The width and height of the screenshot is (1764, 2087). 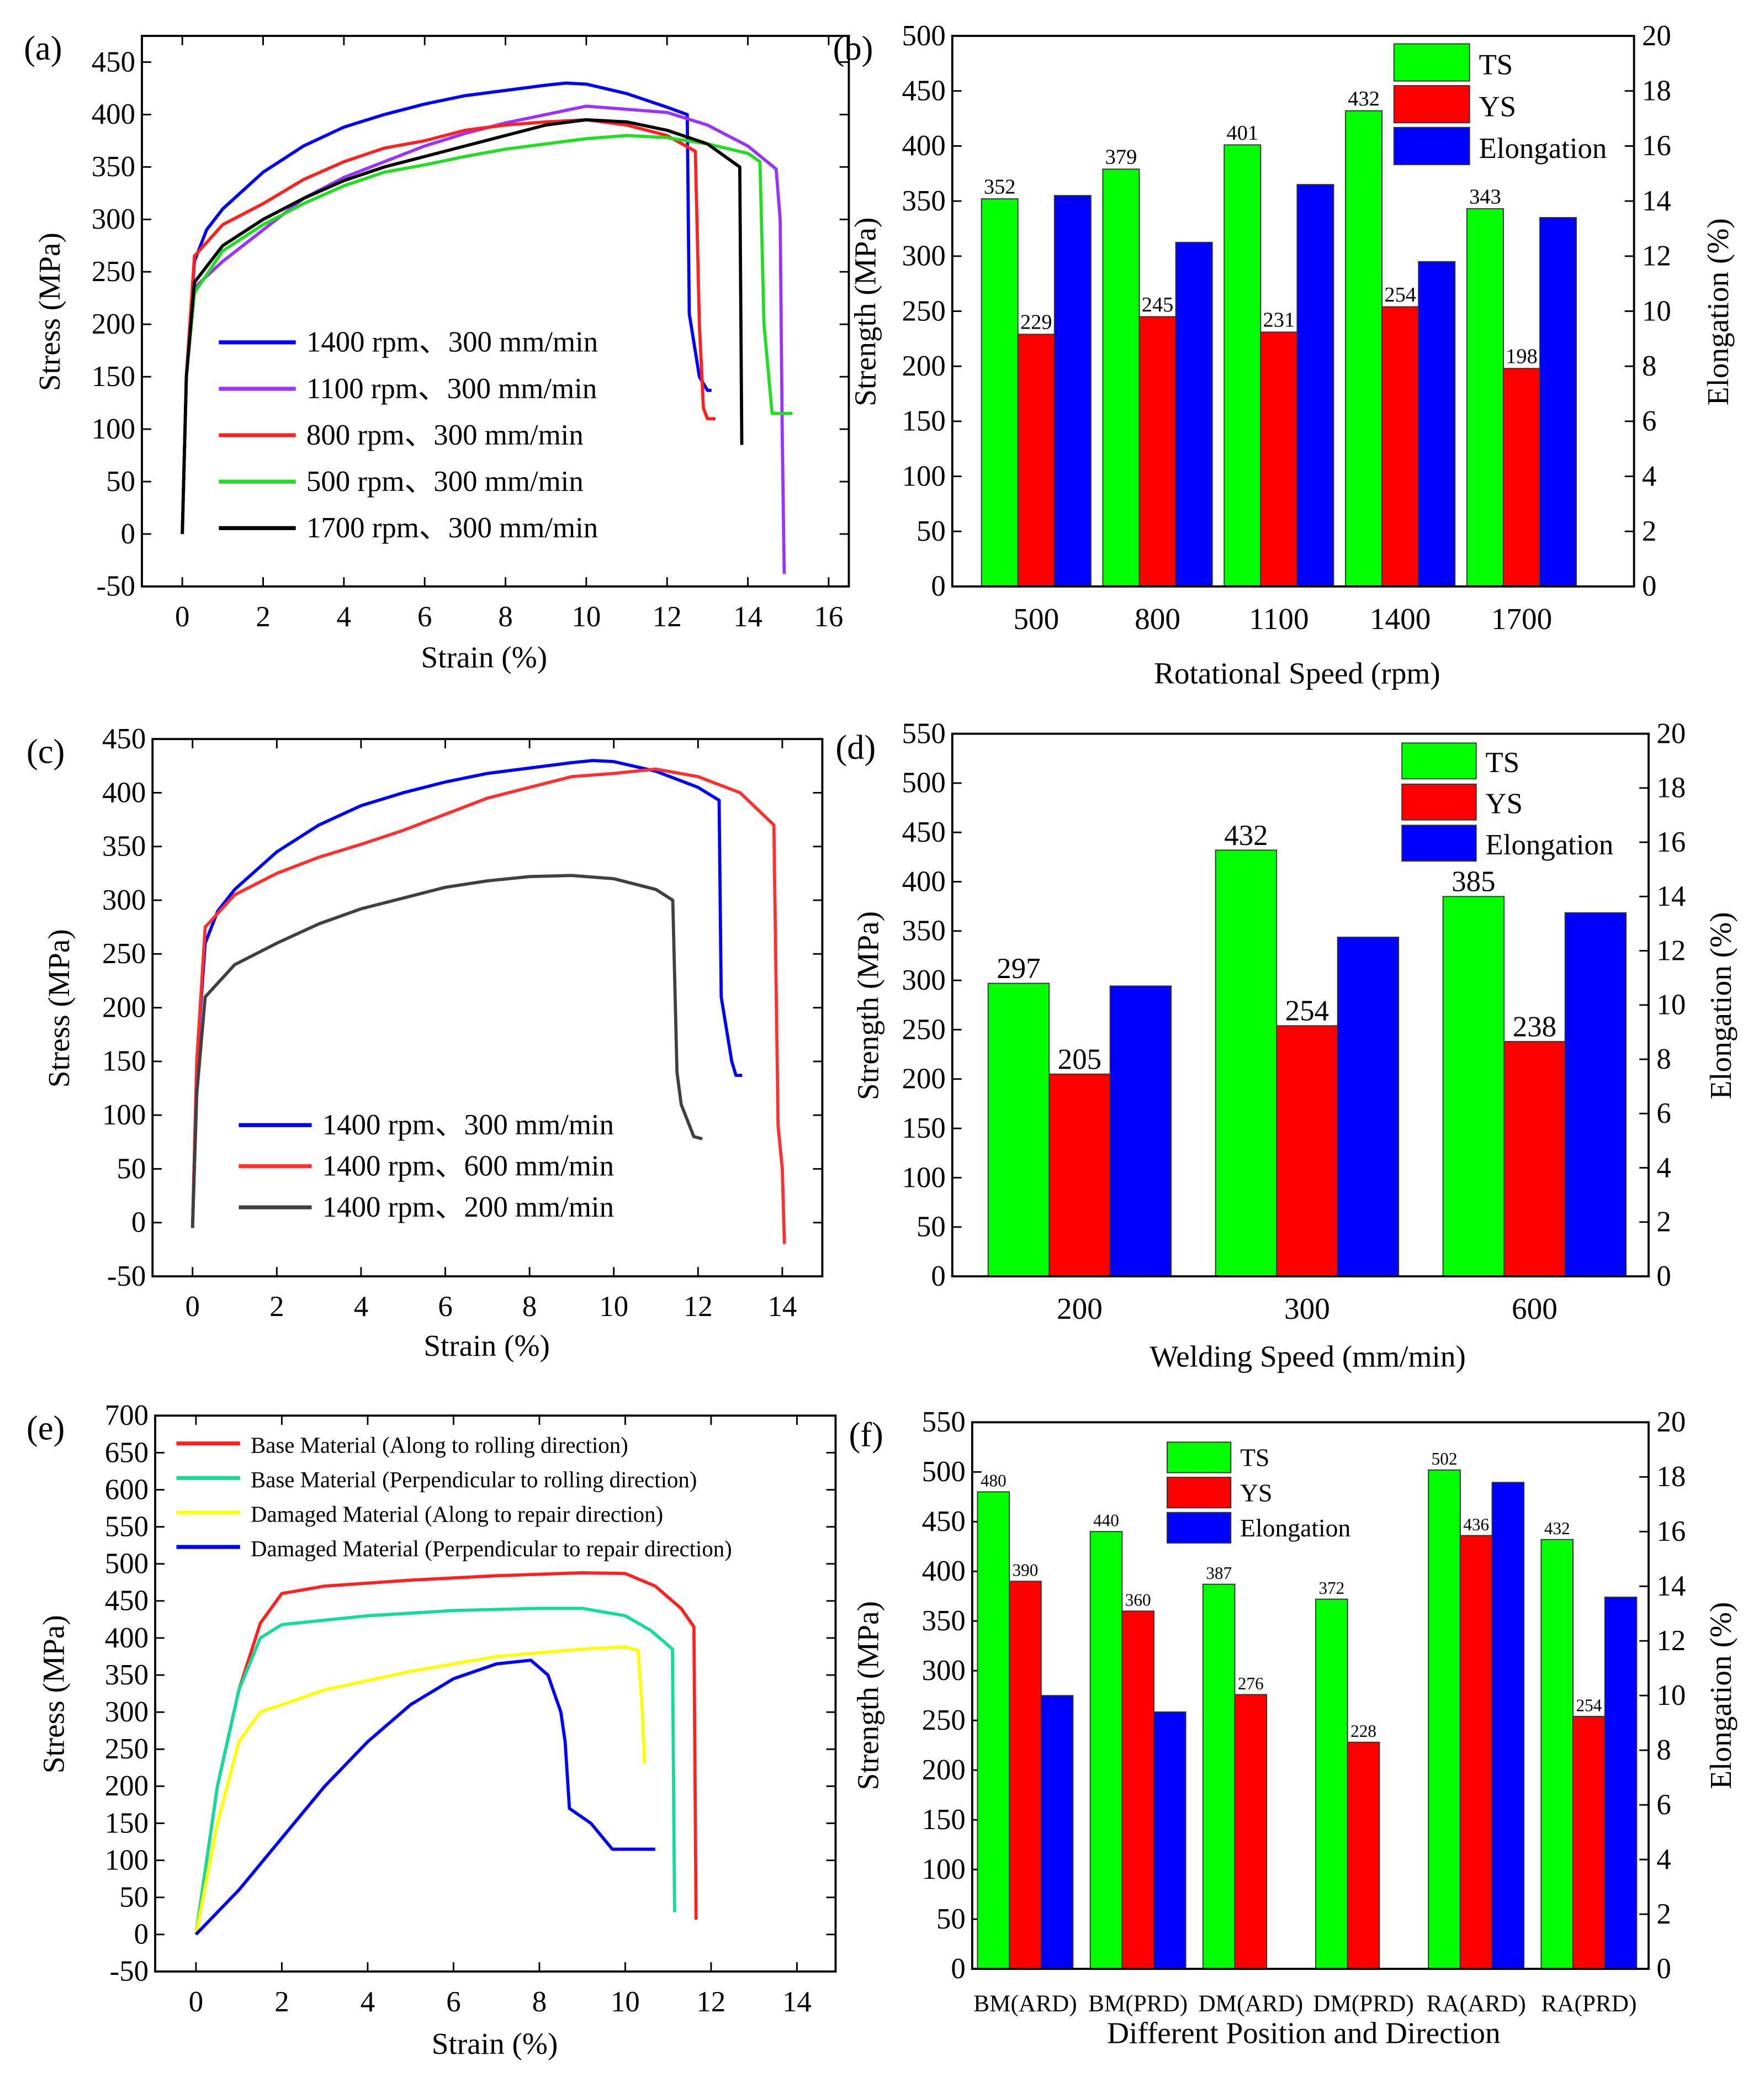 I want to click on bar-value-label: 231, so click(x=1279, y=320).